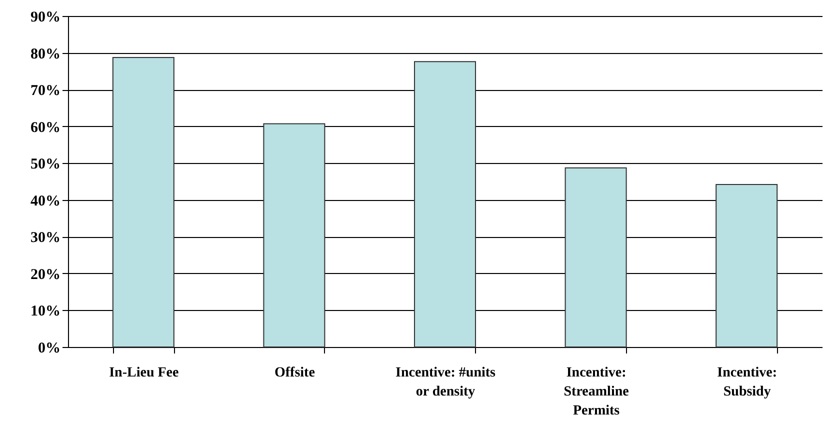 The width and height of the screenshot is (823, 435). I want to click on y-tick-label: 0%, so click(49, 348).